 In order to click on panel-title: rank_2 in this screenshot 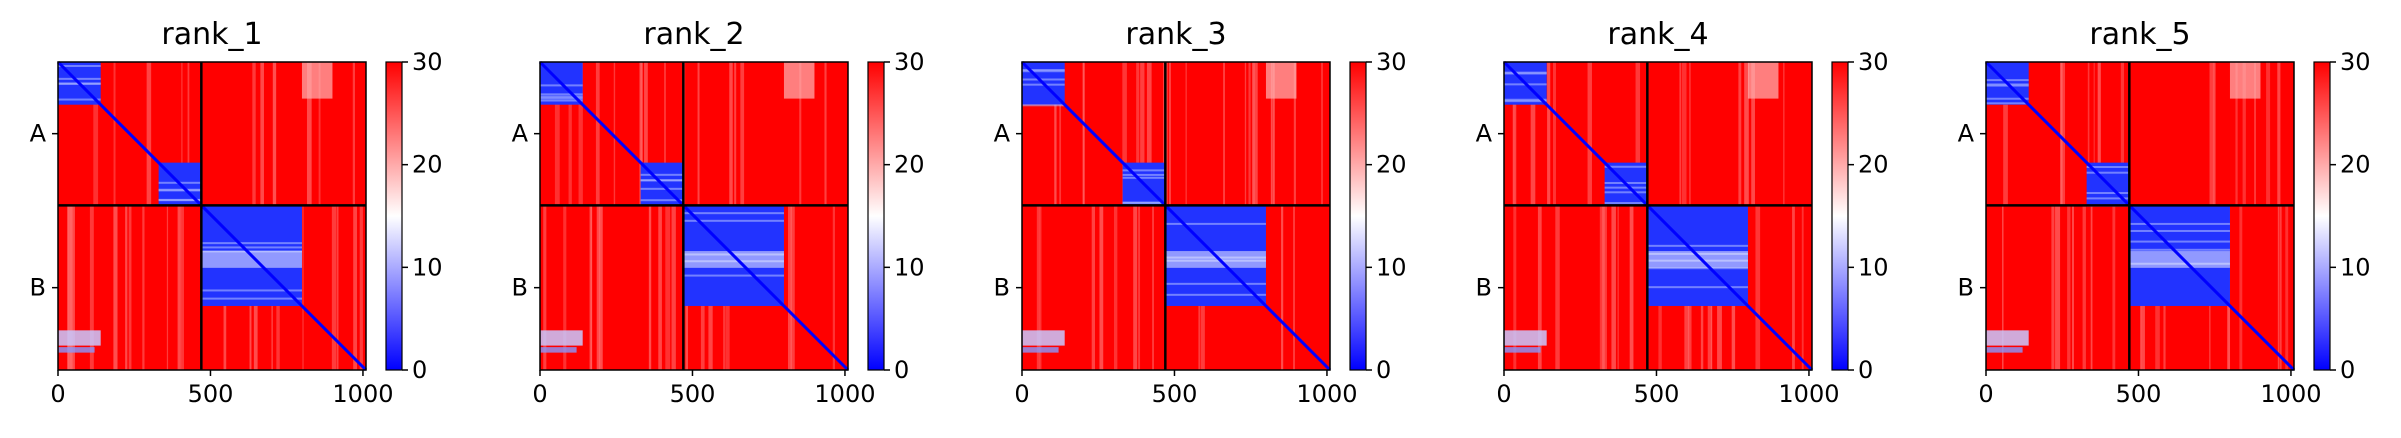, I will do `click(693, 34)`.